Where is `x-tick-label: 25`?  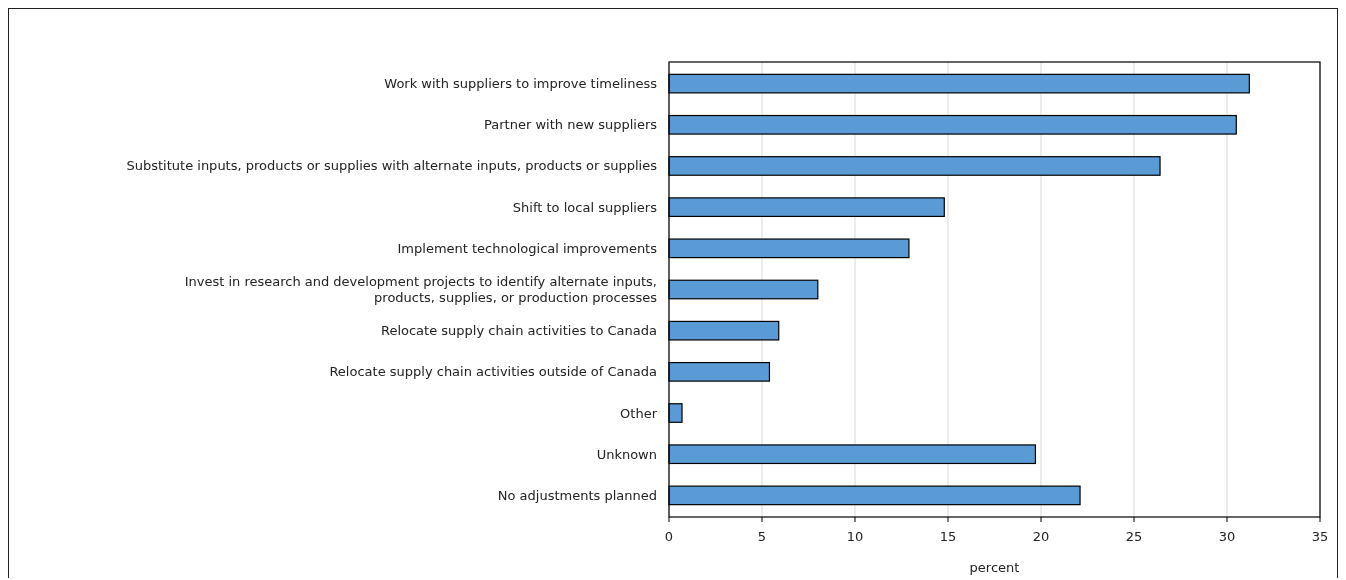 x-tick-label: 25 is located at coordinates (1134, 536).